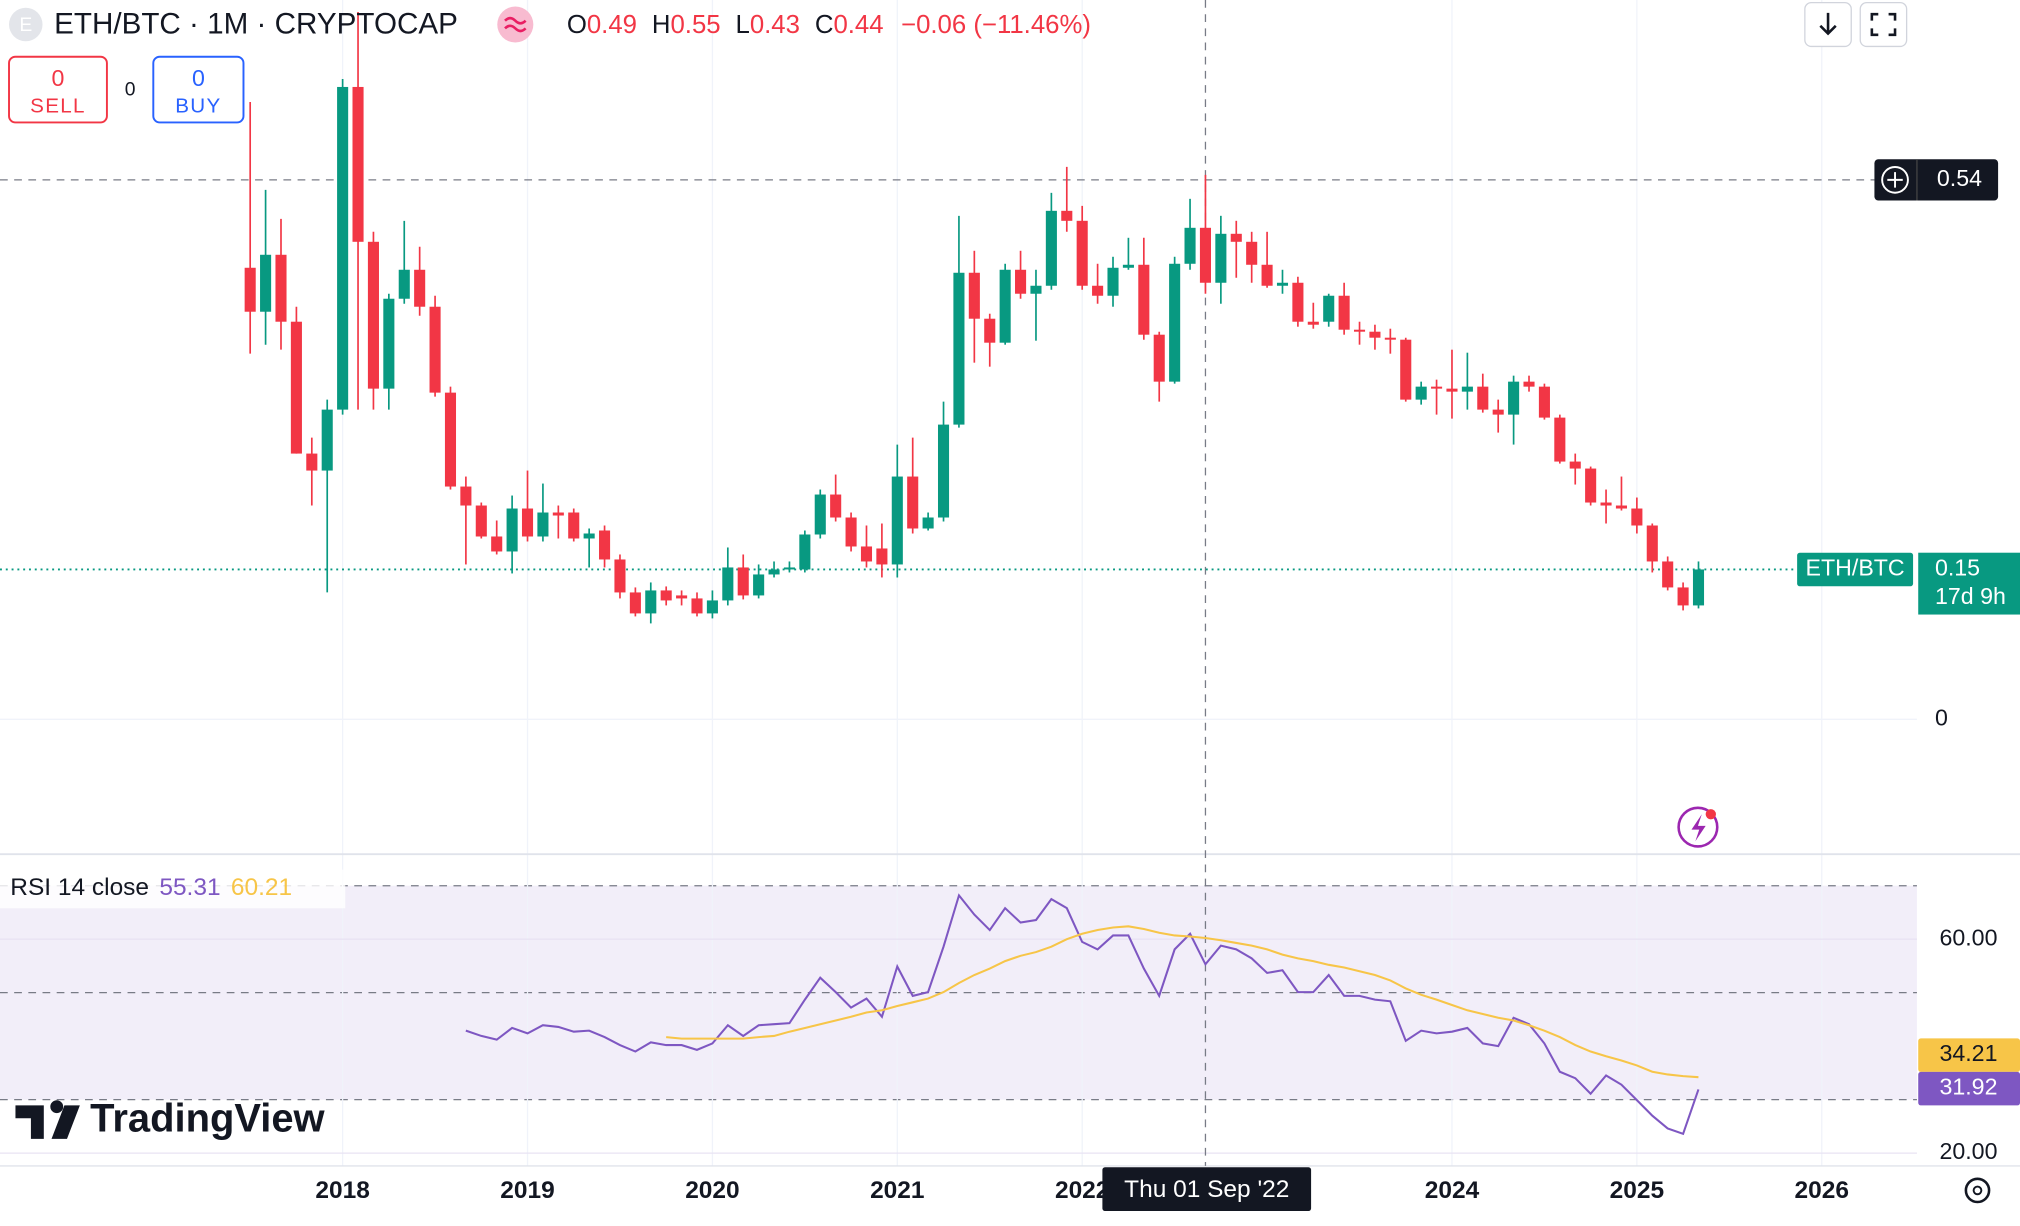 This screenshot has width=2020, height=1226. Describe the element at coordinates (1710, 814) in the screenshot. I see `alert-dot` at that location.